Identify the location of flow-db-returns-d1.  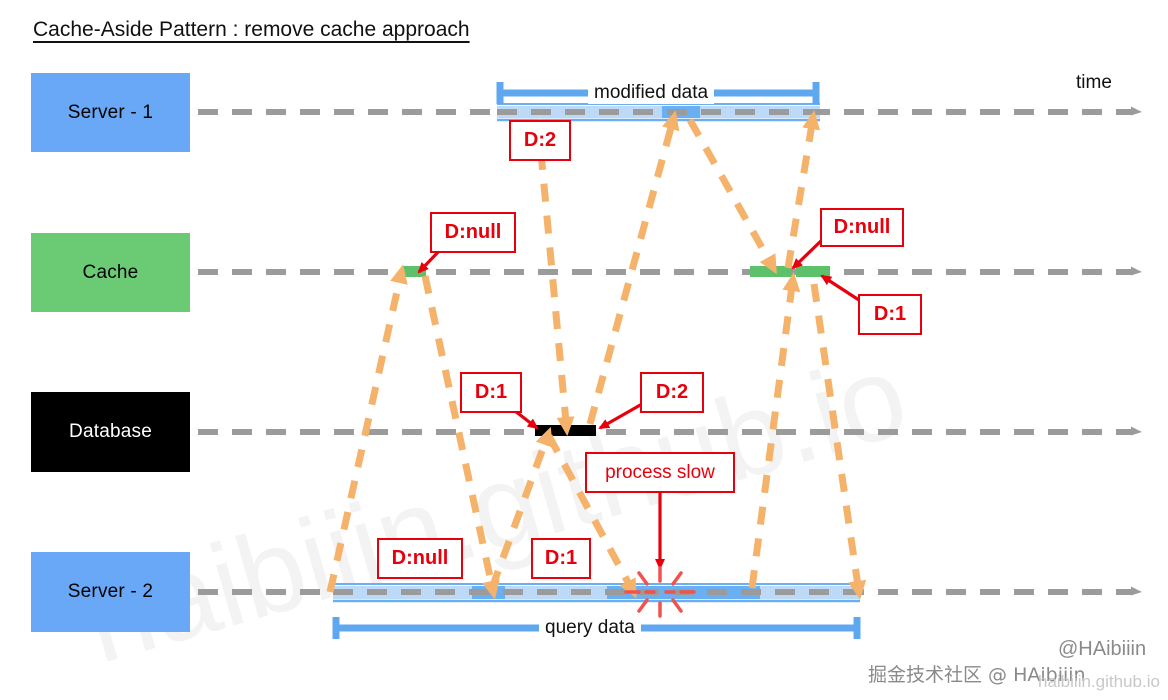
(591, 516).